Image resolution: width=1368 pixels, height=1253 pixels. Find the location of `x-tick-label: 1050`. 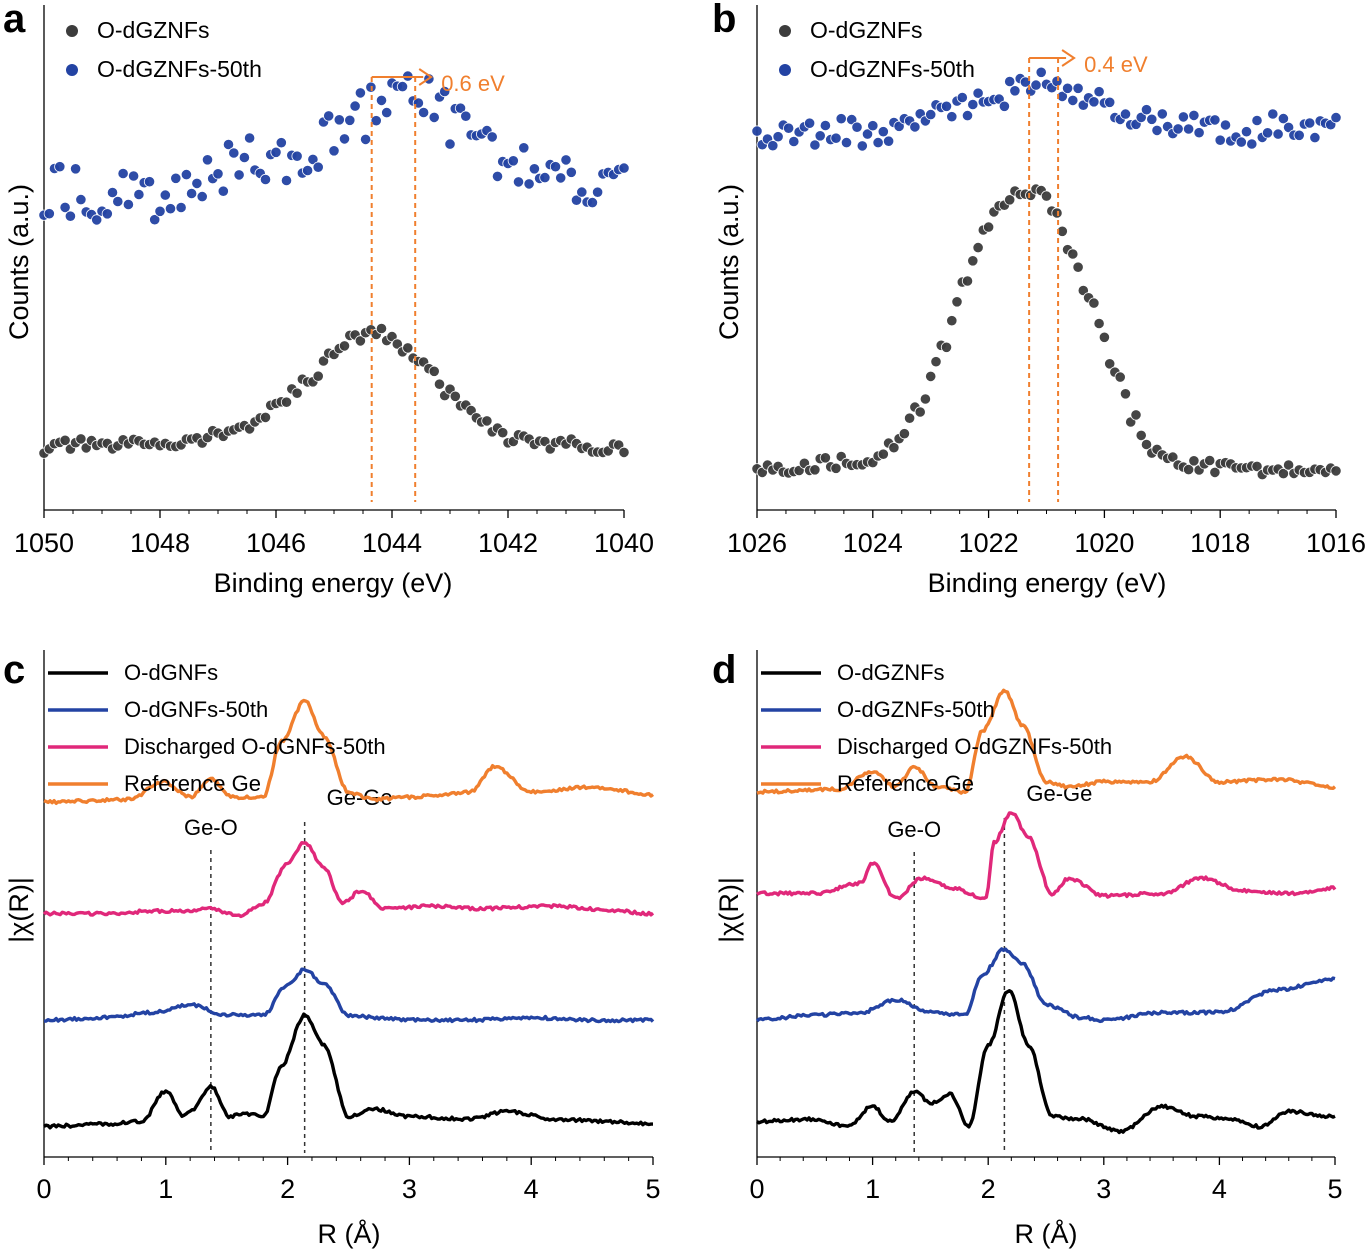

x-tick-label: 1050 is located at coordinates (44, 543).